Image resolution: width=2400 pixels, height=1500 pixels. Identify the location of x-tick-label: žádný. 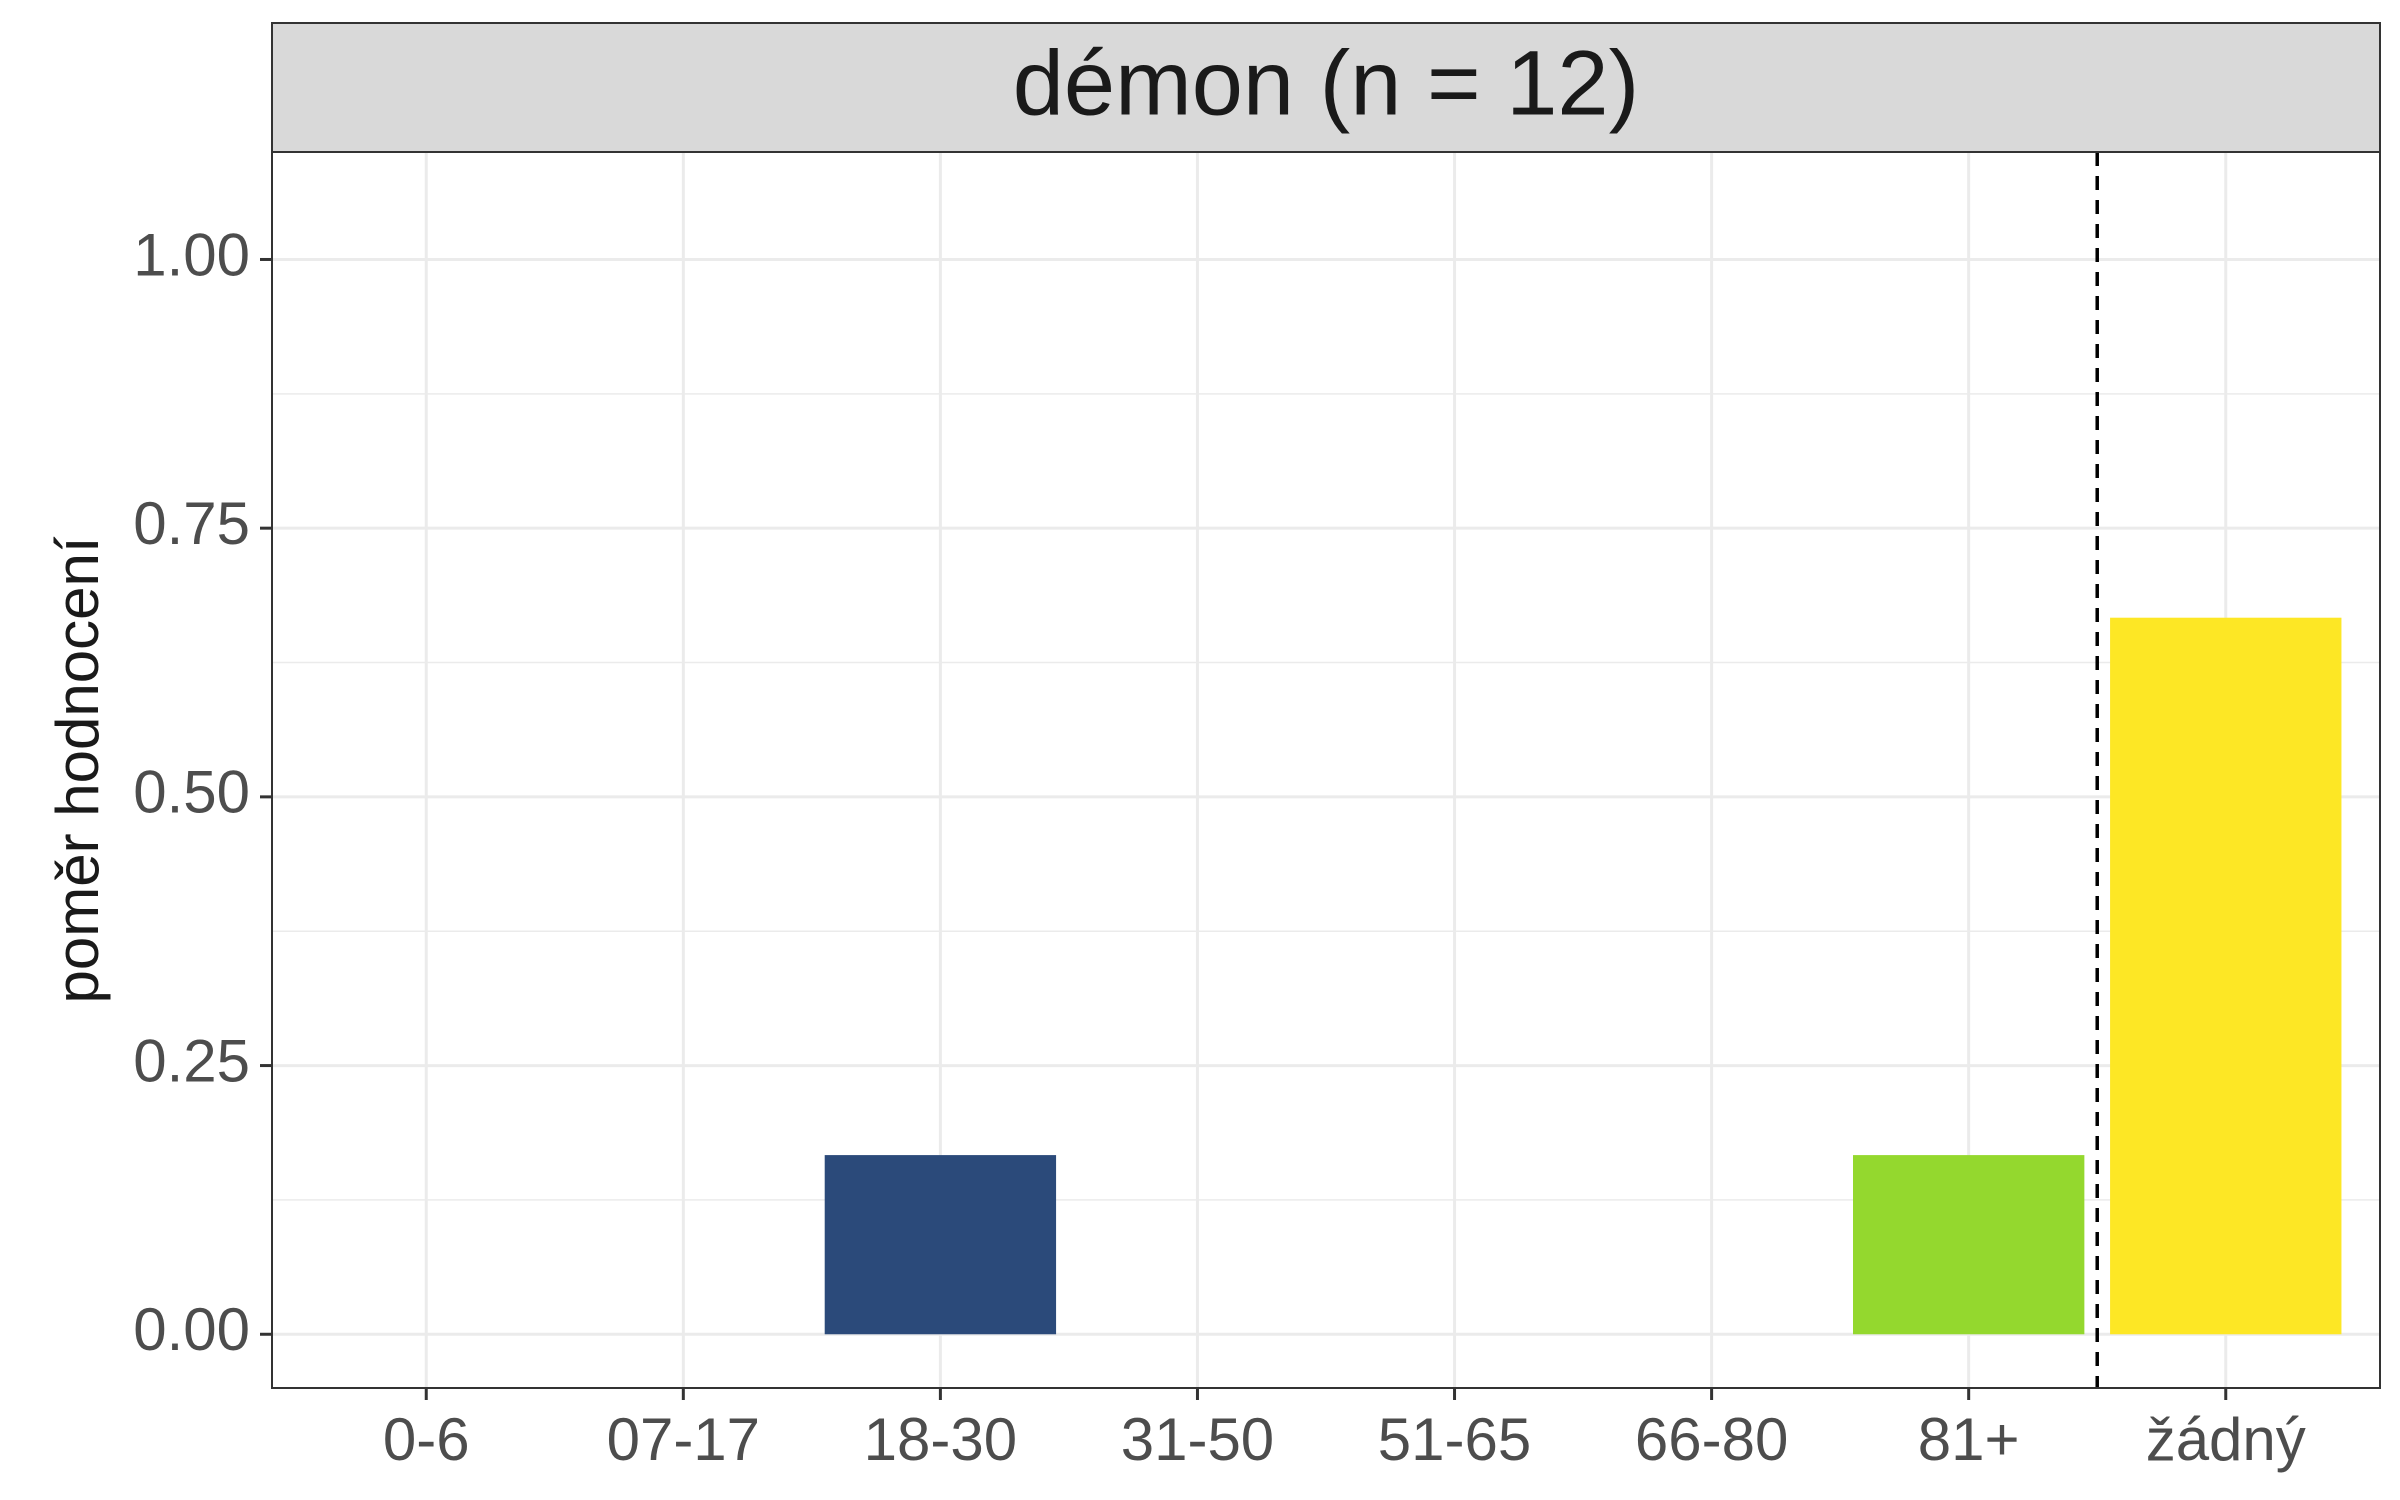
(2226, 1439).